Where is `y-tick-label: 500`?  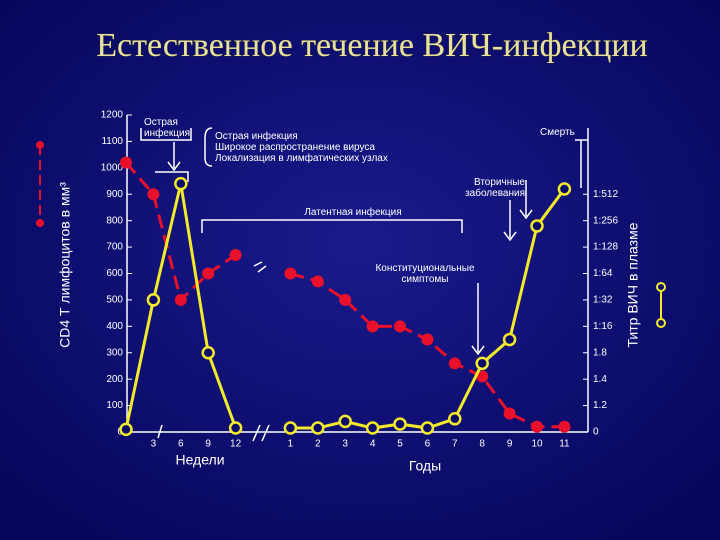 y-tick-label: 500 is located at coordinates (114, 300).